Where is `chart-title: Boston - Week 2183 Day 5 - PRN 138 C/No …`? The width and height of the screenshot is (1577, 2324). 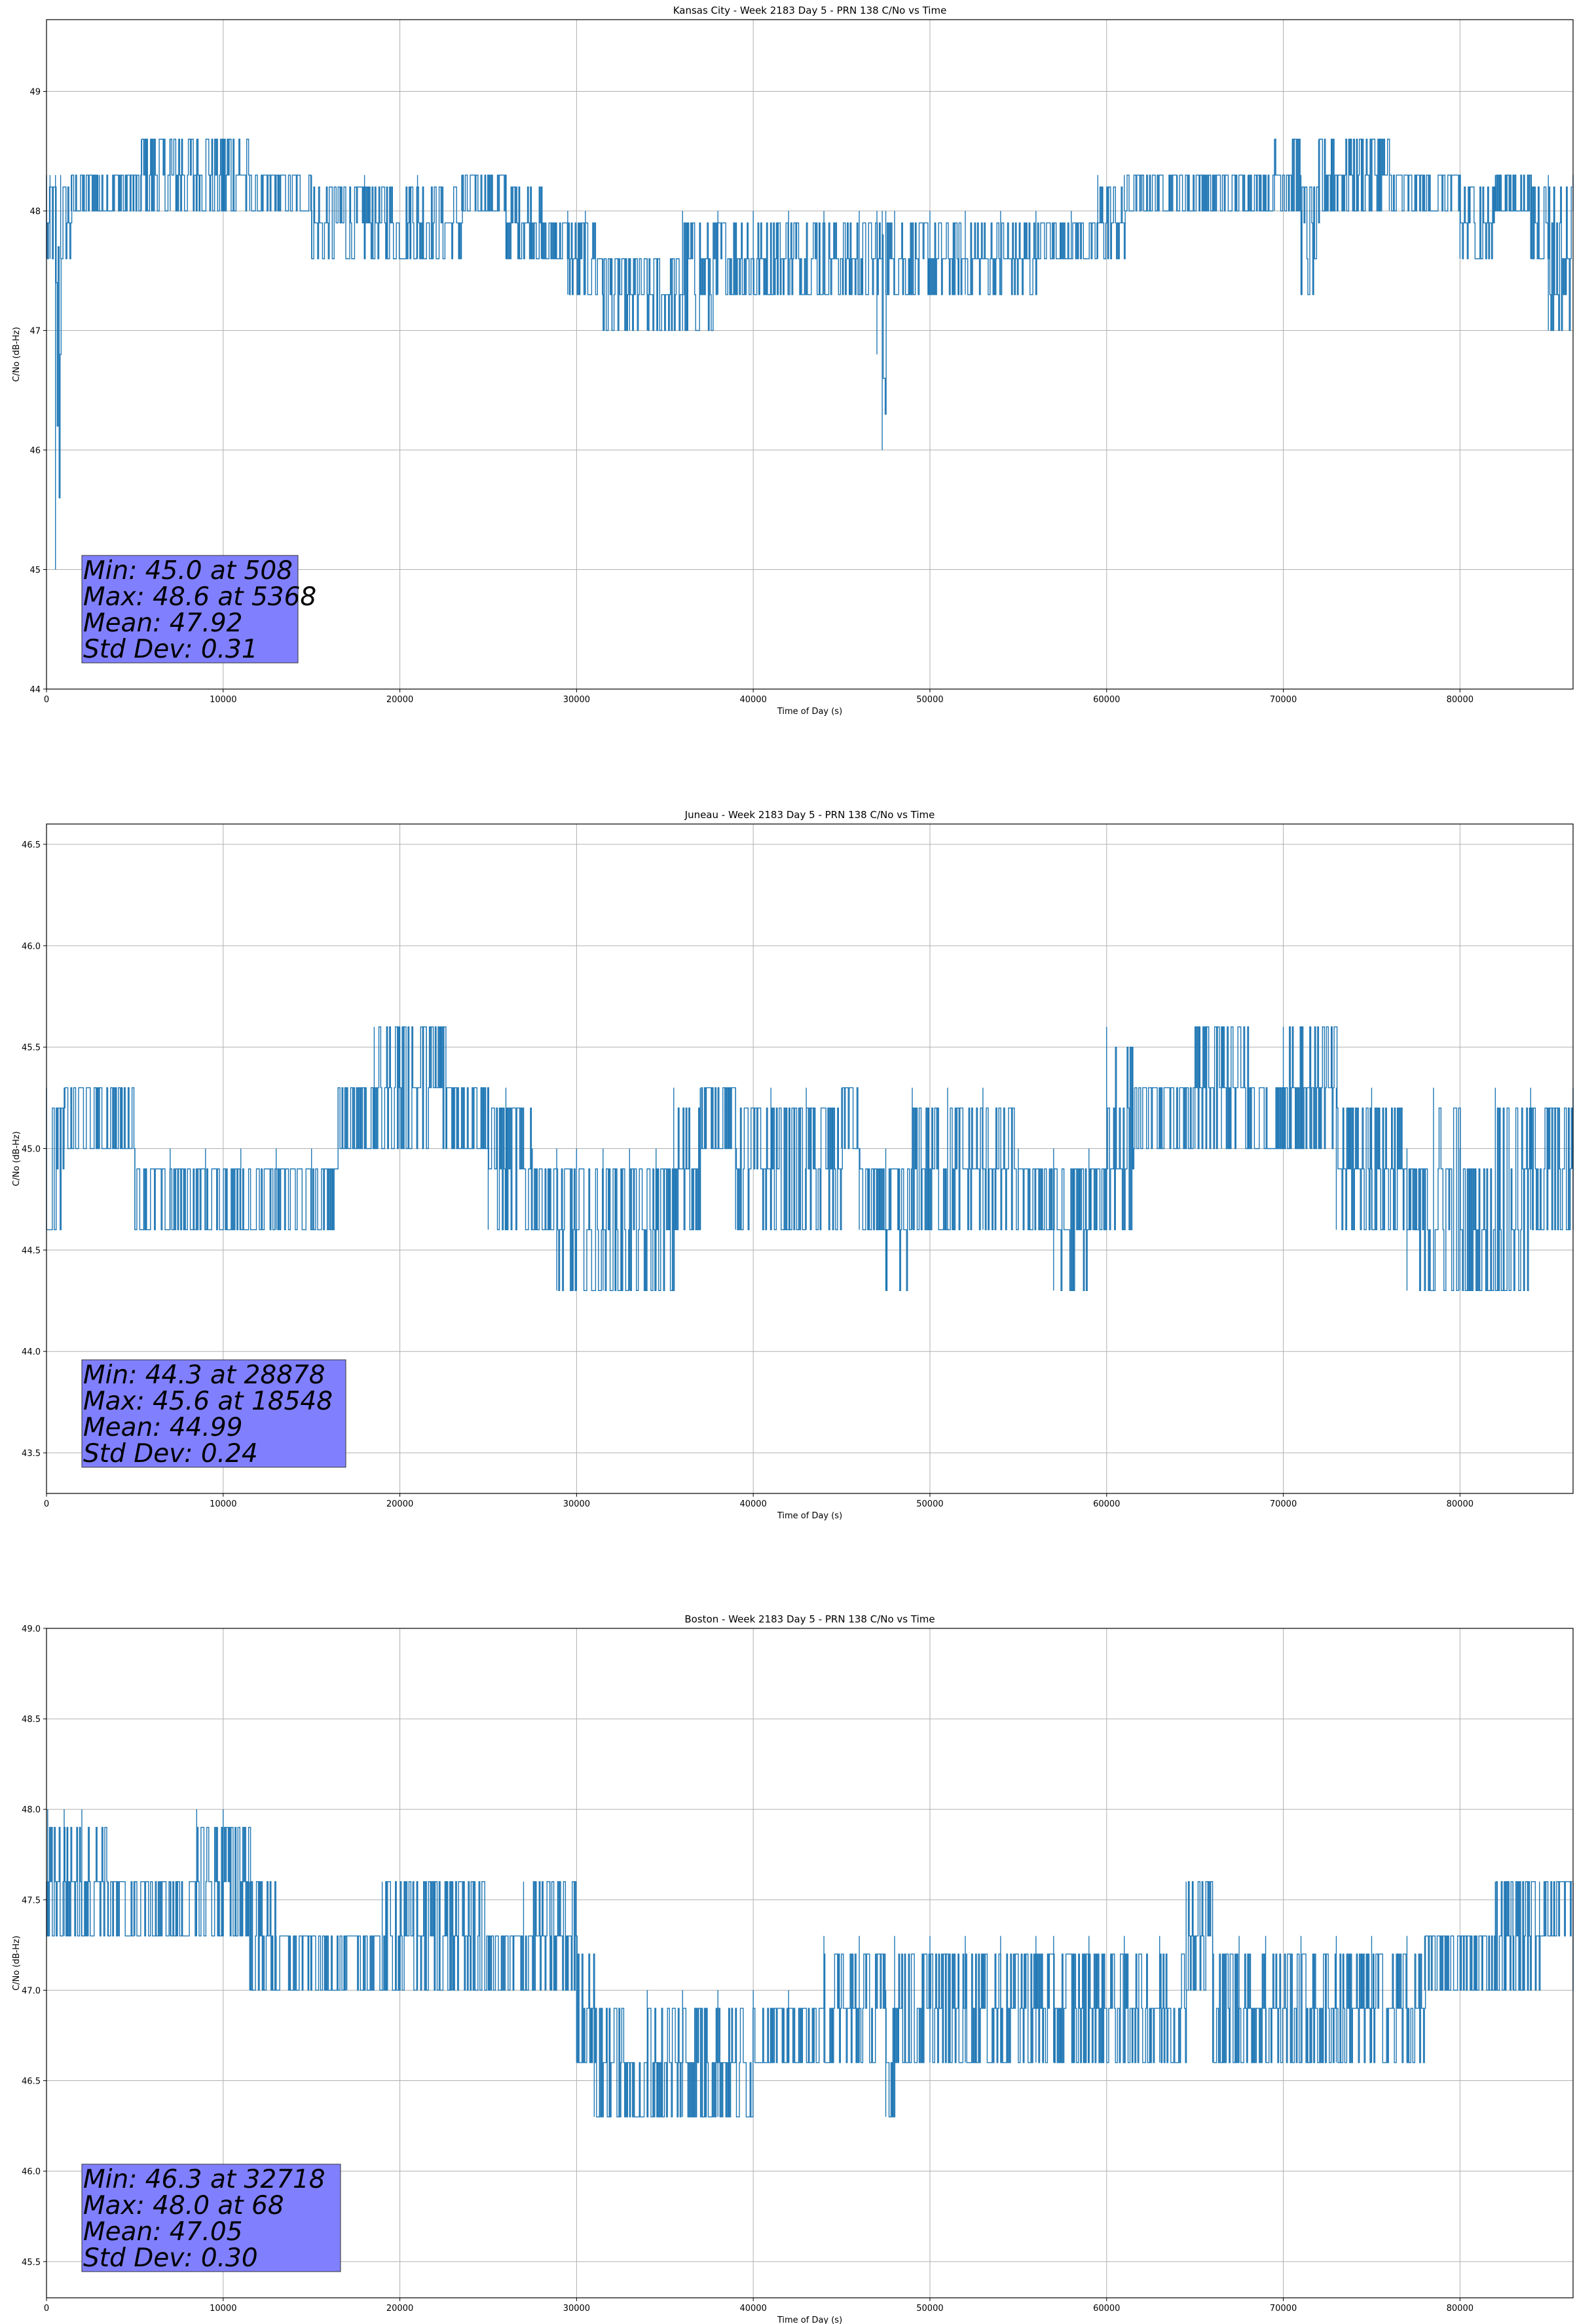
chart-title: Boston - Week 2183 Day 5 - PRN 138 C/No … is located at coordinates (809, 1619).